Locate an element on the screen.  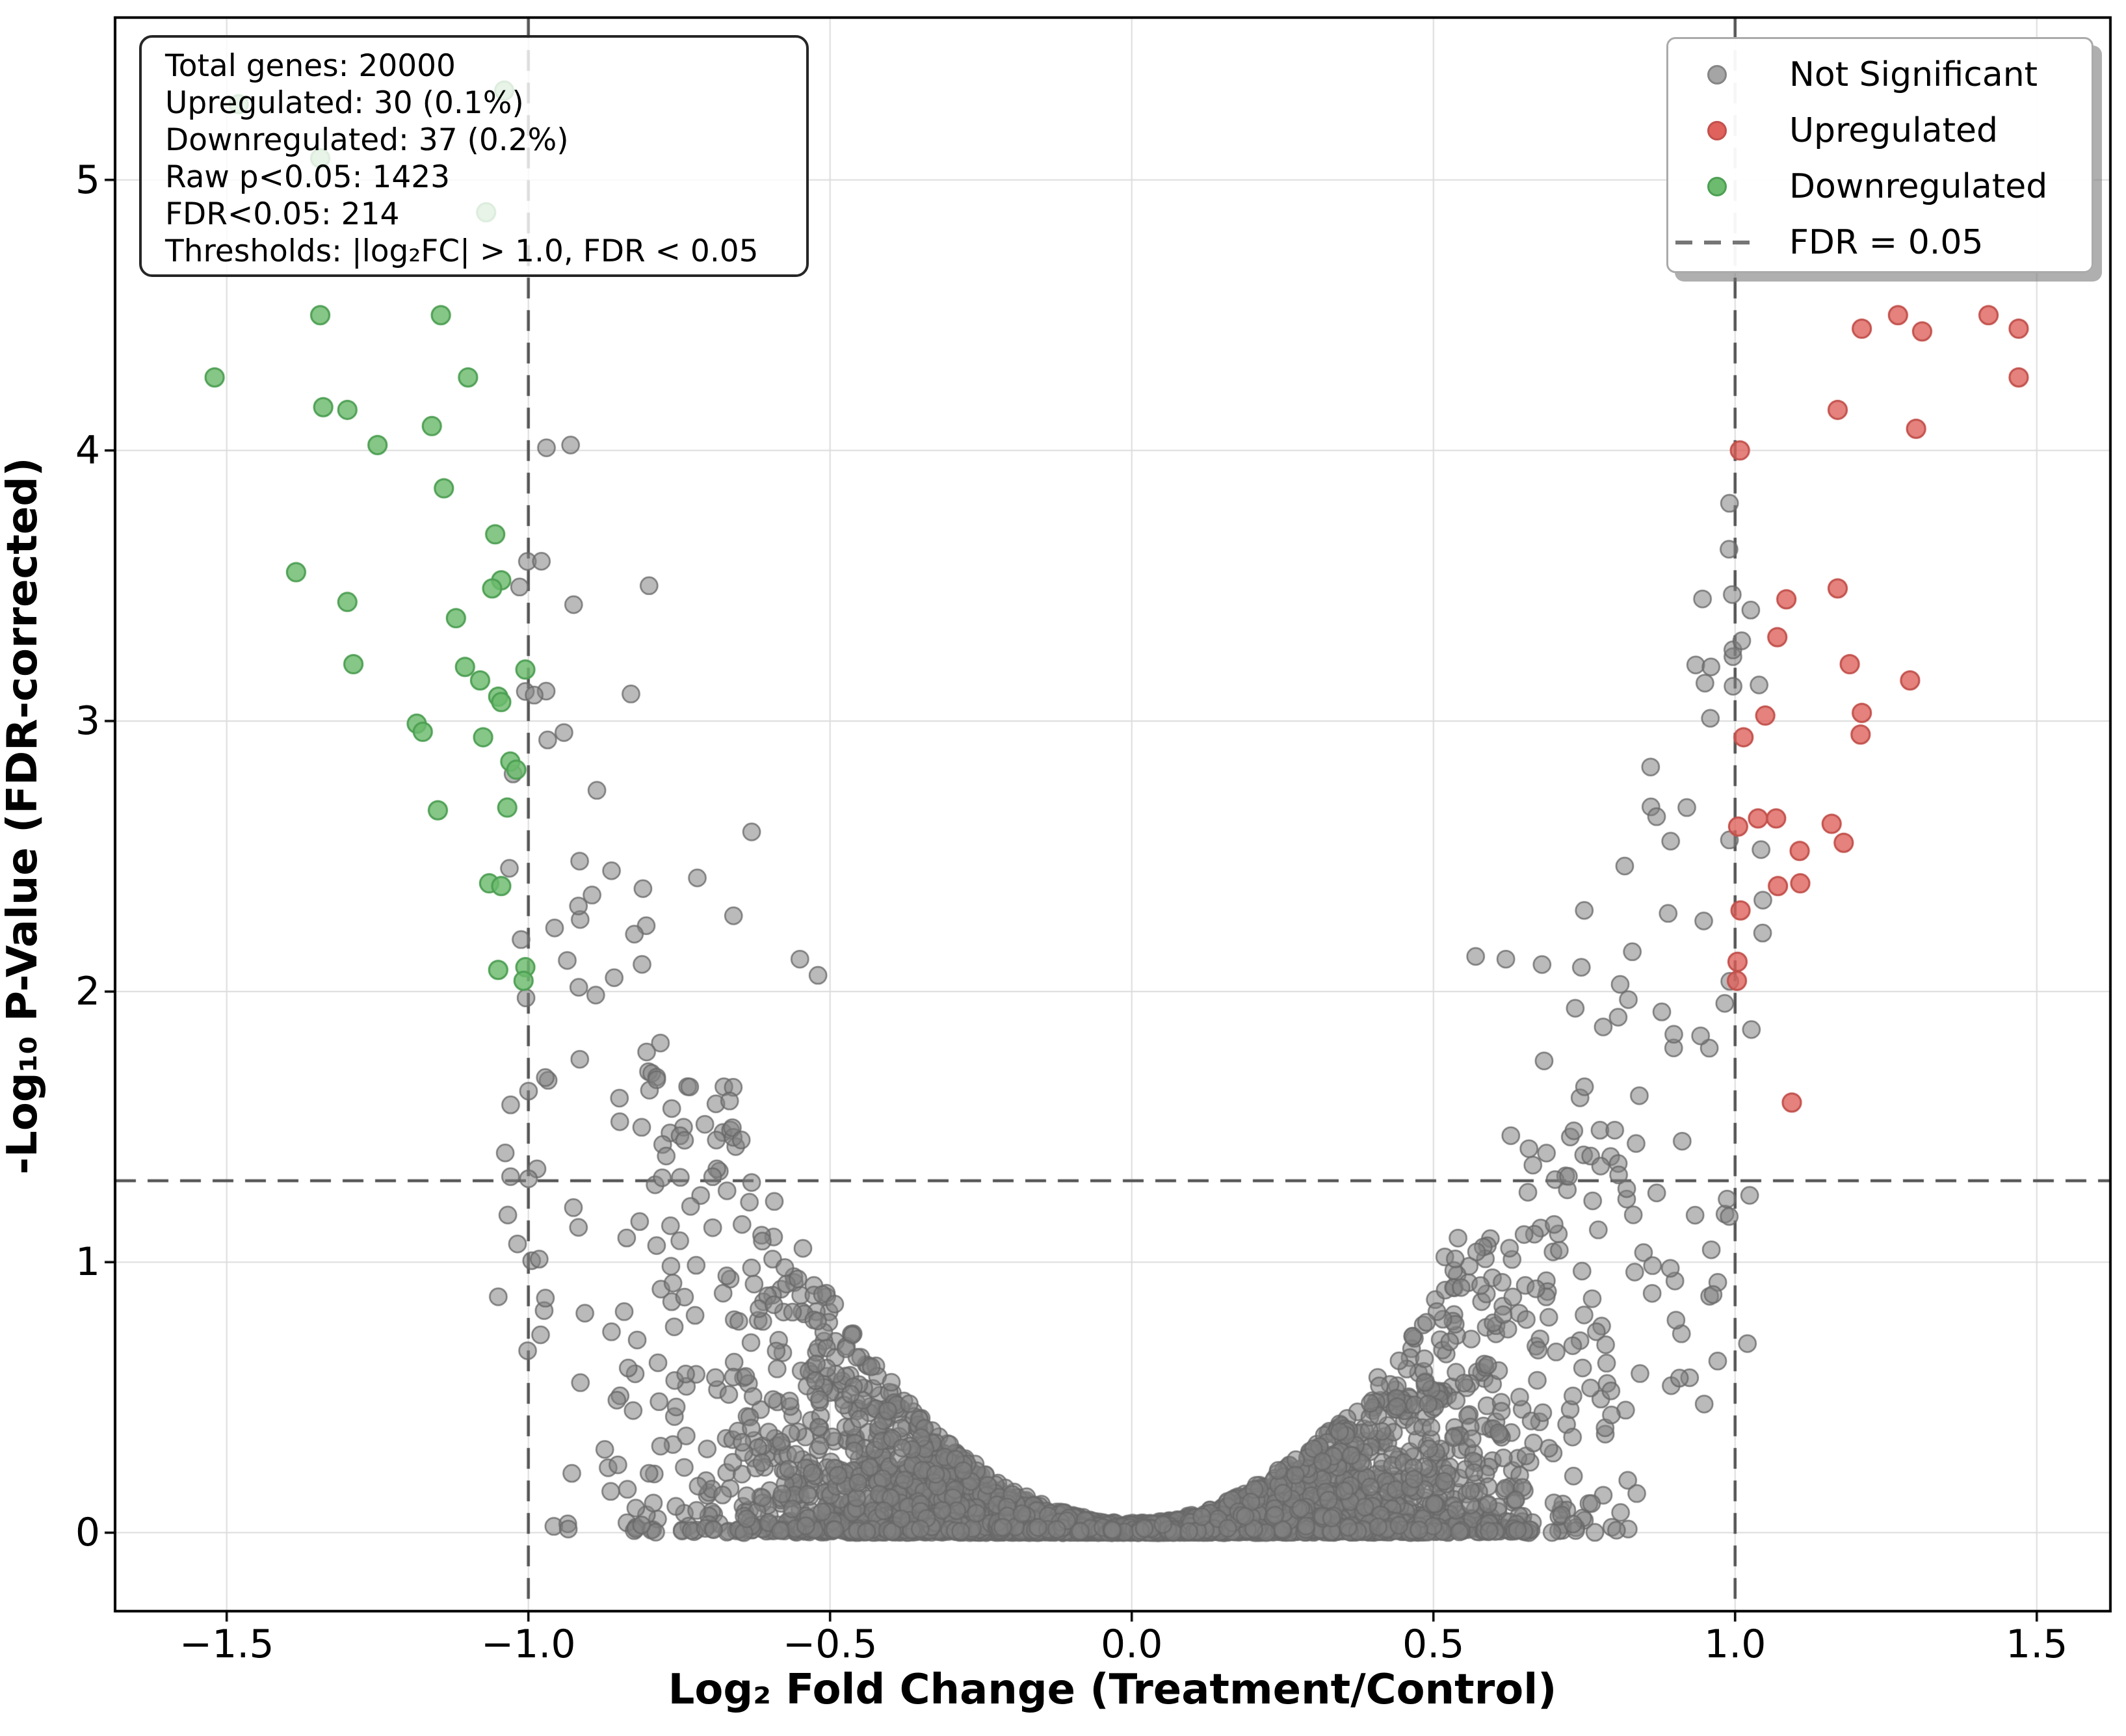
x-tick-label: 1.0 is located at coordinates (1735, 1645).